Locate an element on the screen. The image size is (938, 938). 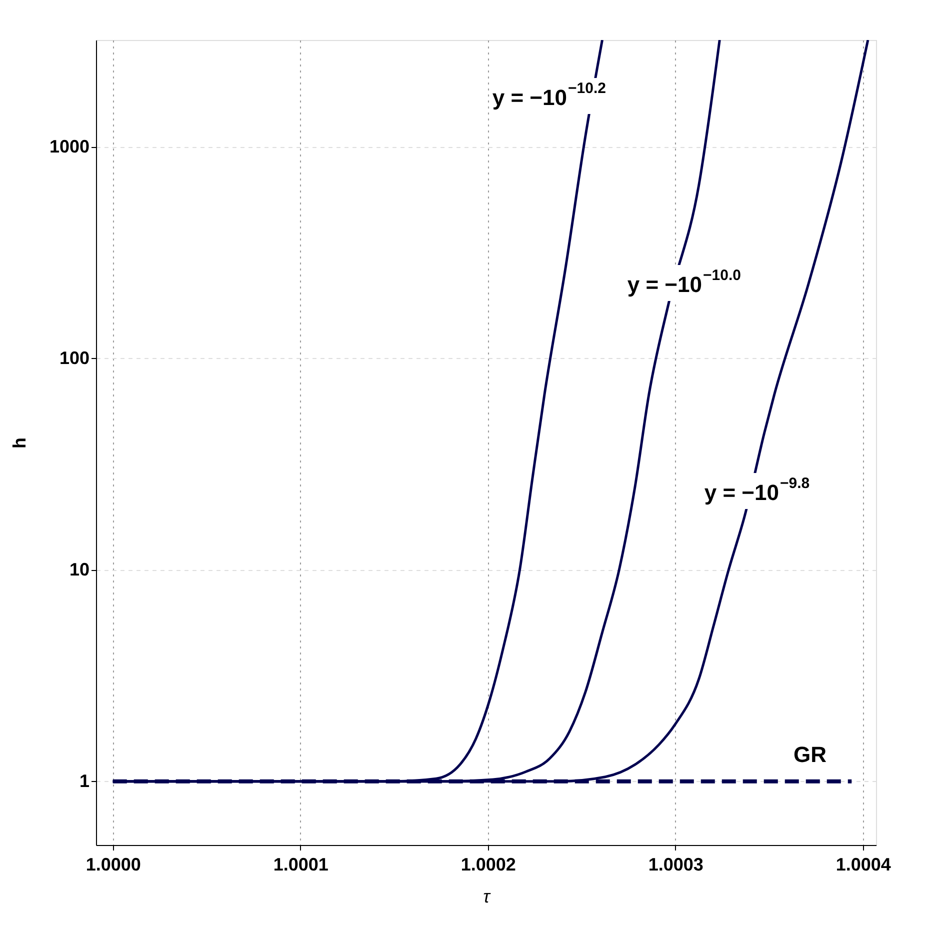
y-tick-label: 1000 is located at coordinates (69, 146).